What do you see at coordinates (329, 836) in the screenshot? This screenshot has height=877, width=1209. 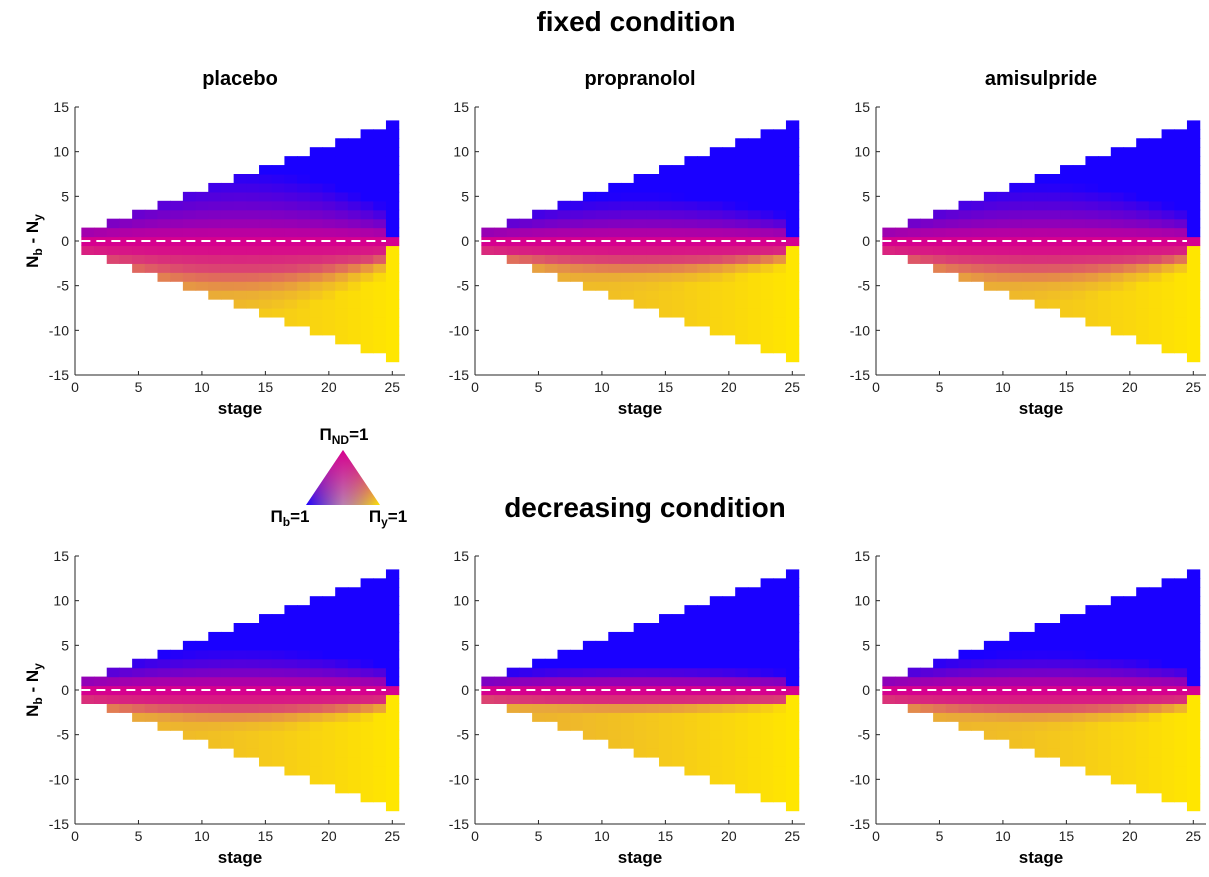 I see `x-tick-label: 20` at bounding box center [329, 836].